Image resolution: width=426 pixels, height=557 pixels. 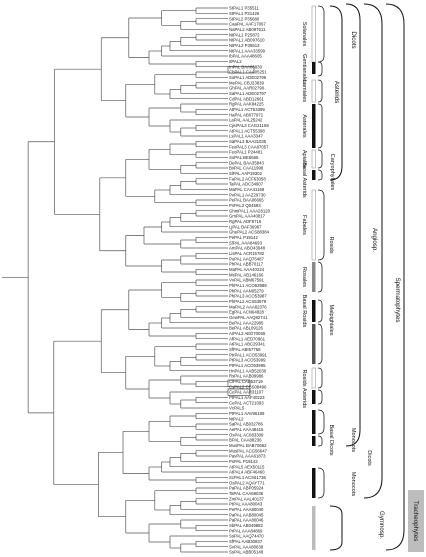 I want to click on bracket-rosales, so click(x=320, y=277).